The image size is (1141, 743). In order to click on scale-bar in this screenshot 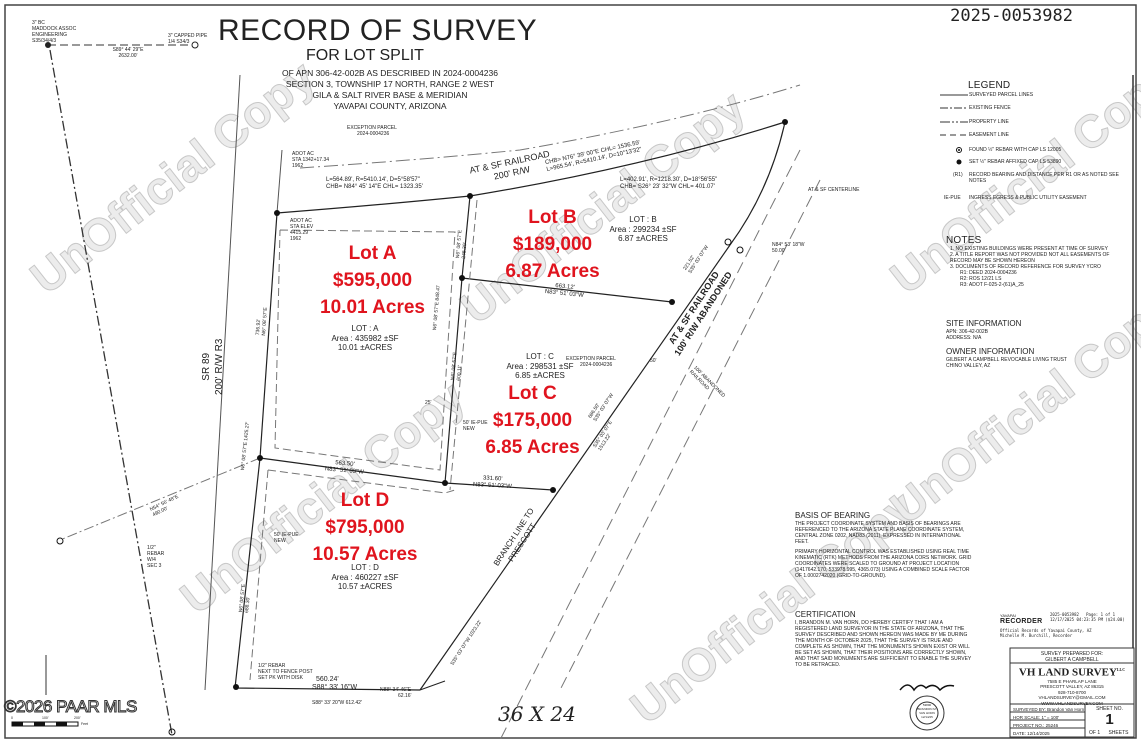, I will do `click(45, 724)`.